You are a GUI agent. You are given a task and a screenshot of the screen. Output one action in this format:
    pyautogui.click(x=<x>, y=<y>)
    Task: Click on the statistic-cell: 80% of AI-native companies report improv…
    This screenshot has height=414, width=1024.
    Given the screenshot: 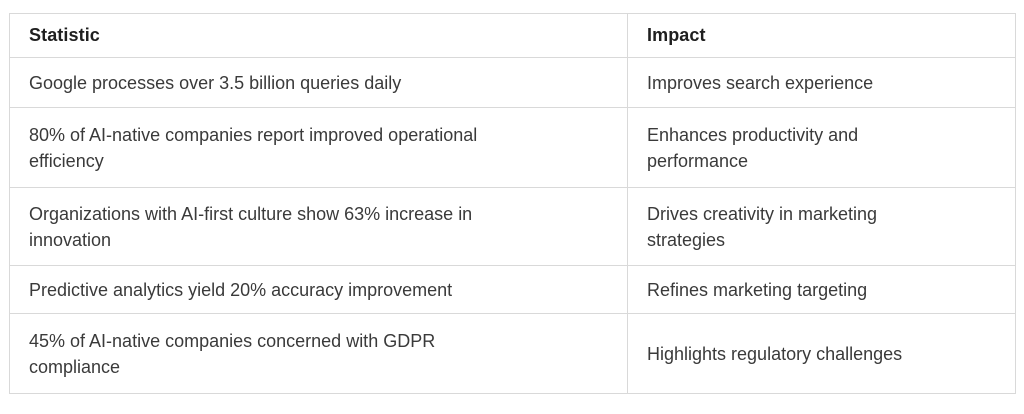 What is the action you would take?
    pyautogui.click(x=318, y=147)
    